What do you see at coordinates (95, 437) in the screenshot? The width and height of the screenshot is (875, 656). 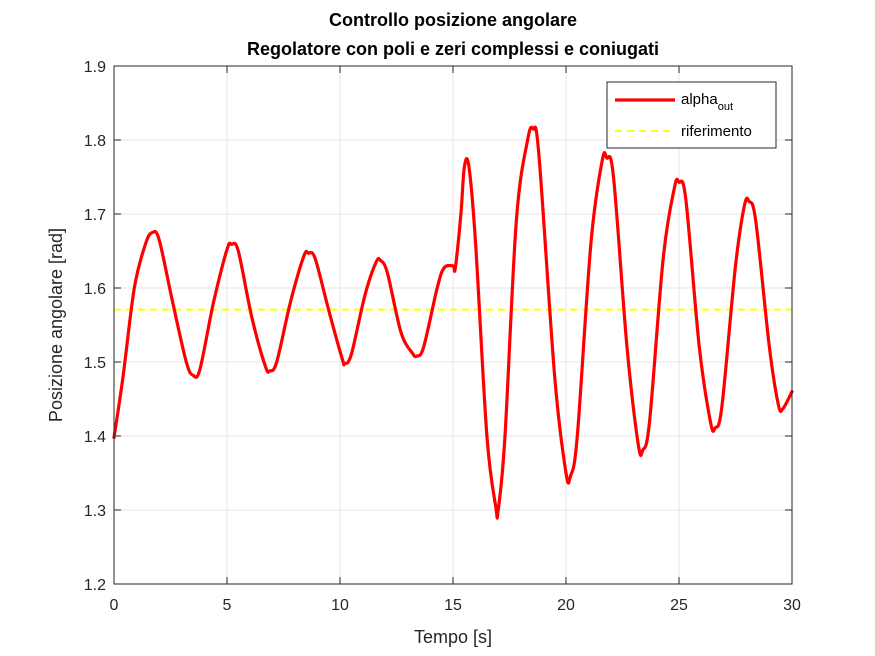 I see `y-tick-label: 1.4` at bounding box center [95, 437].